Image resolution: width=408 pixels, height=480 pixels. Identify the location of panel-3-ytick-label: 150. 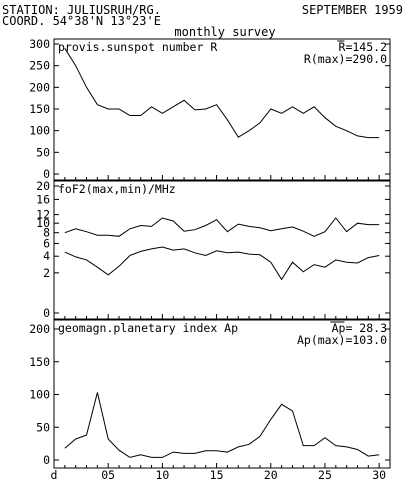
(39, 362).